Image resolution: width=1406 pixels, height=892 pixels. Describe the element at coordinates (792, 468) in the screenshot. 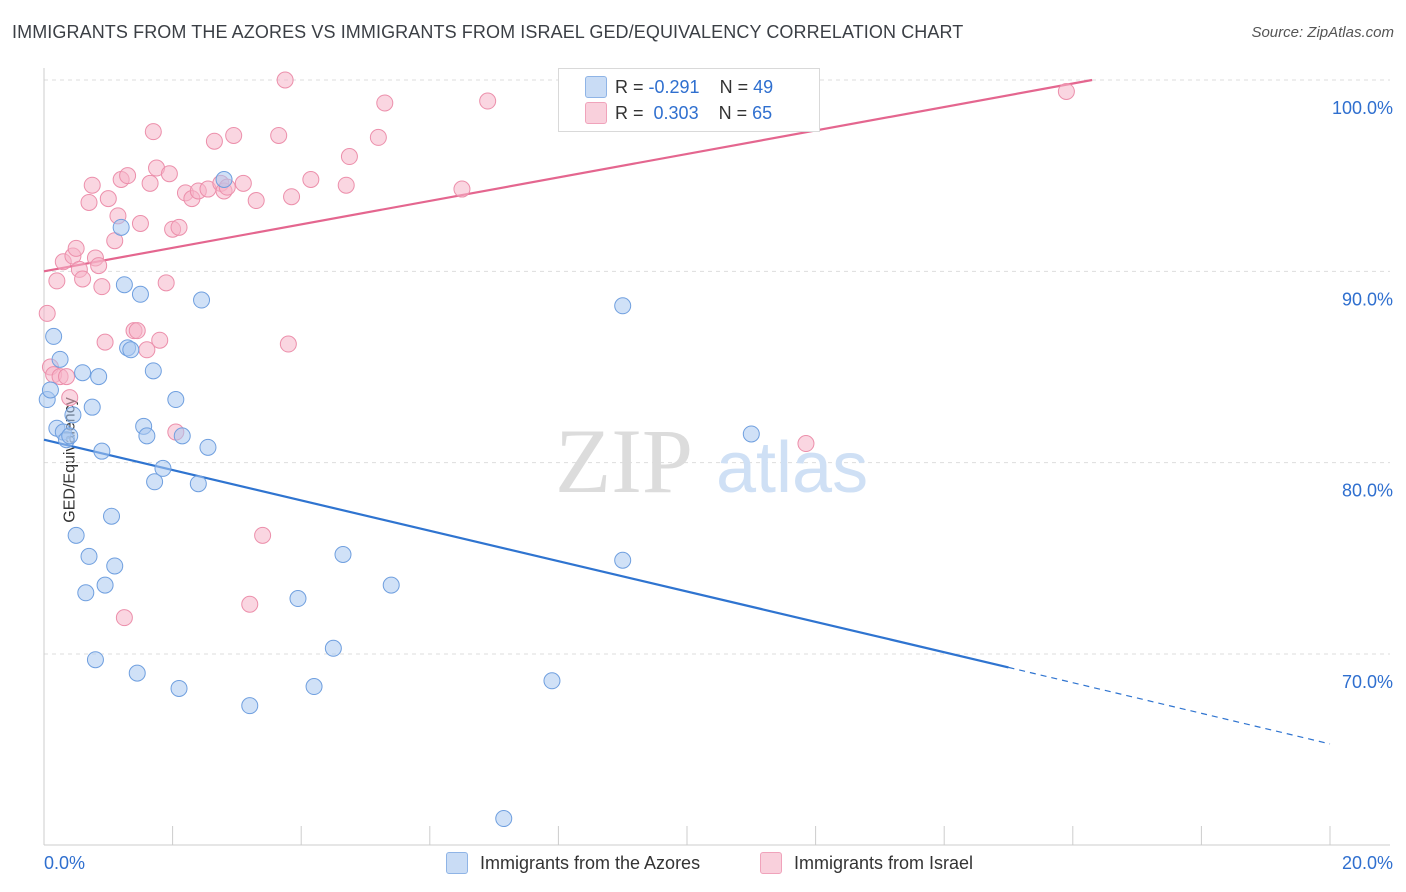

I see `watermark-atlas: atlas` at that location.